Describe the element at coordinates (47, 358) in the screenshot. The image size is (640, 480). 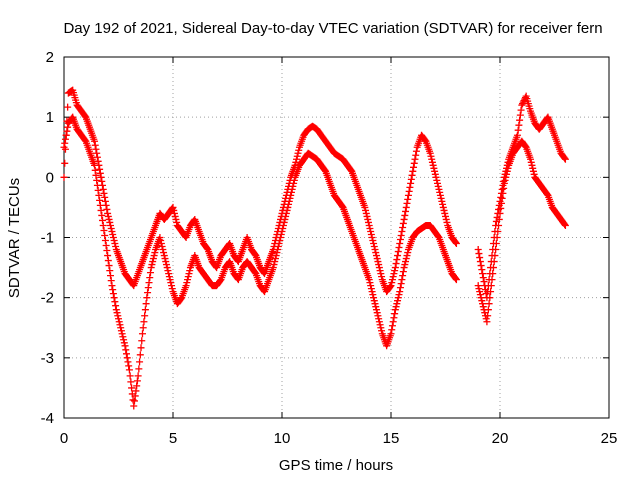
I see `y-tick-label: -3` at that location.